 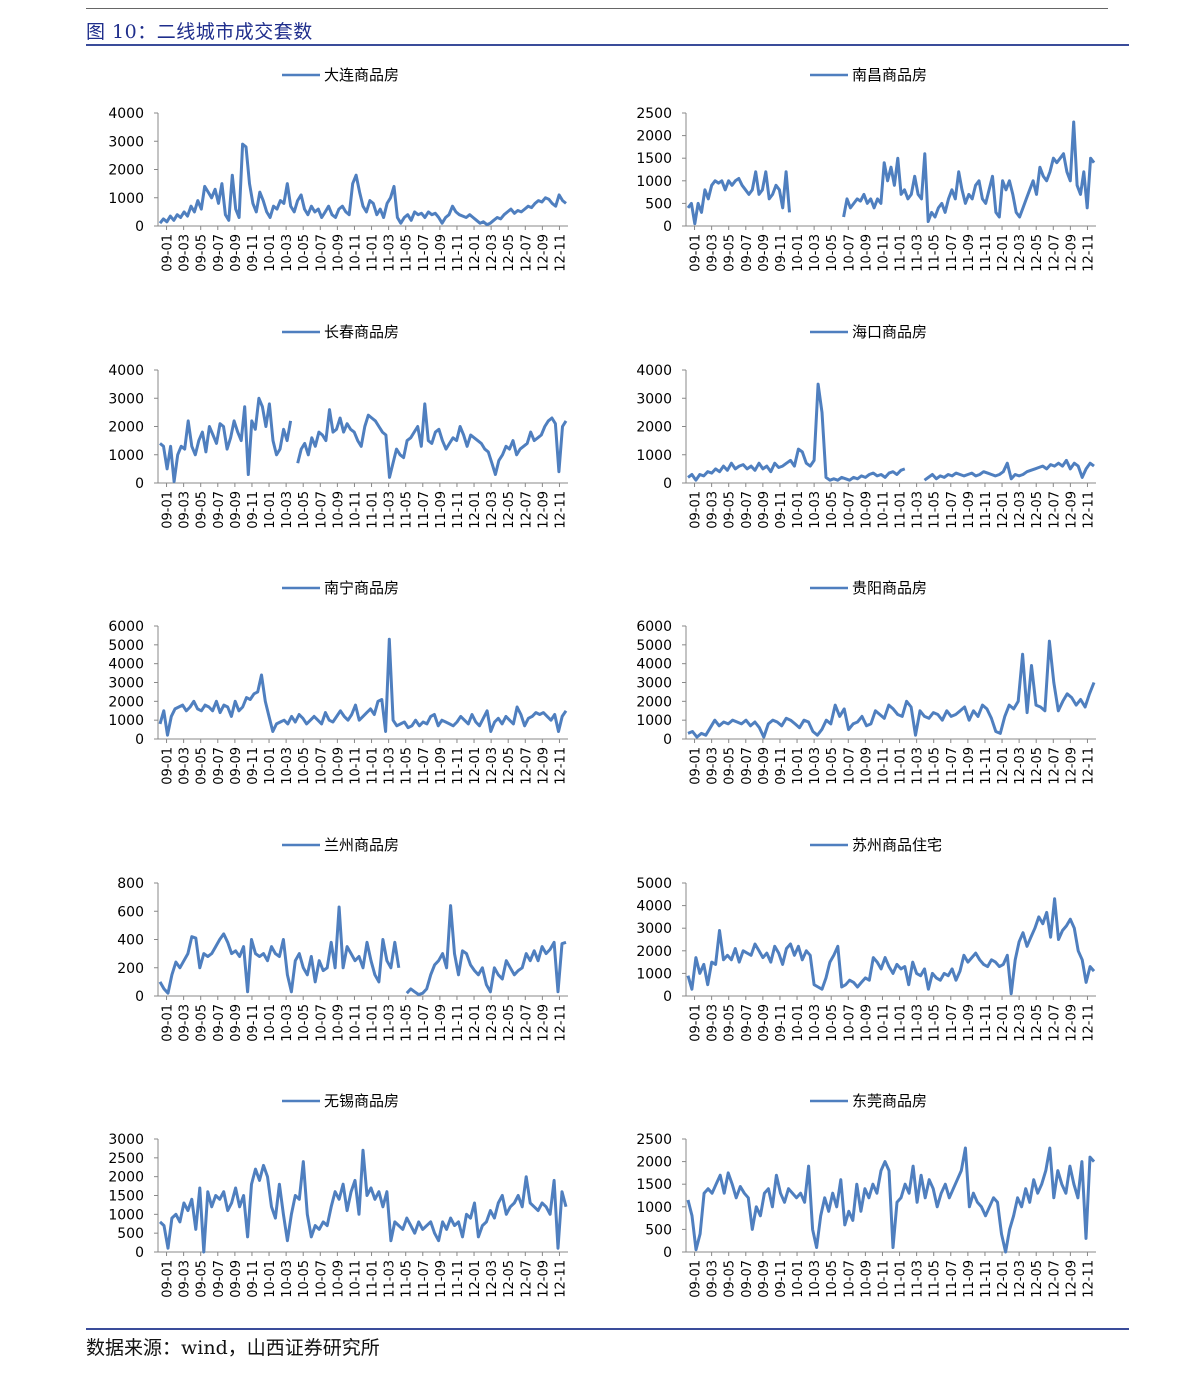 What do you see at coordinates (667, 997) in the screenshot?
I see `y-tick-label: 0` at bounding box center [667, 997].